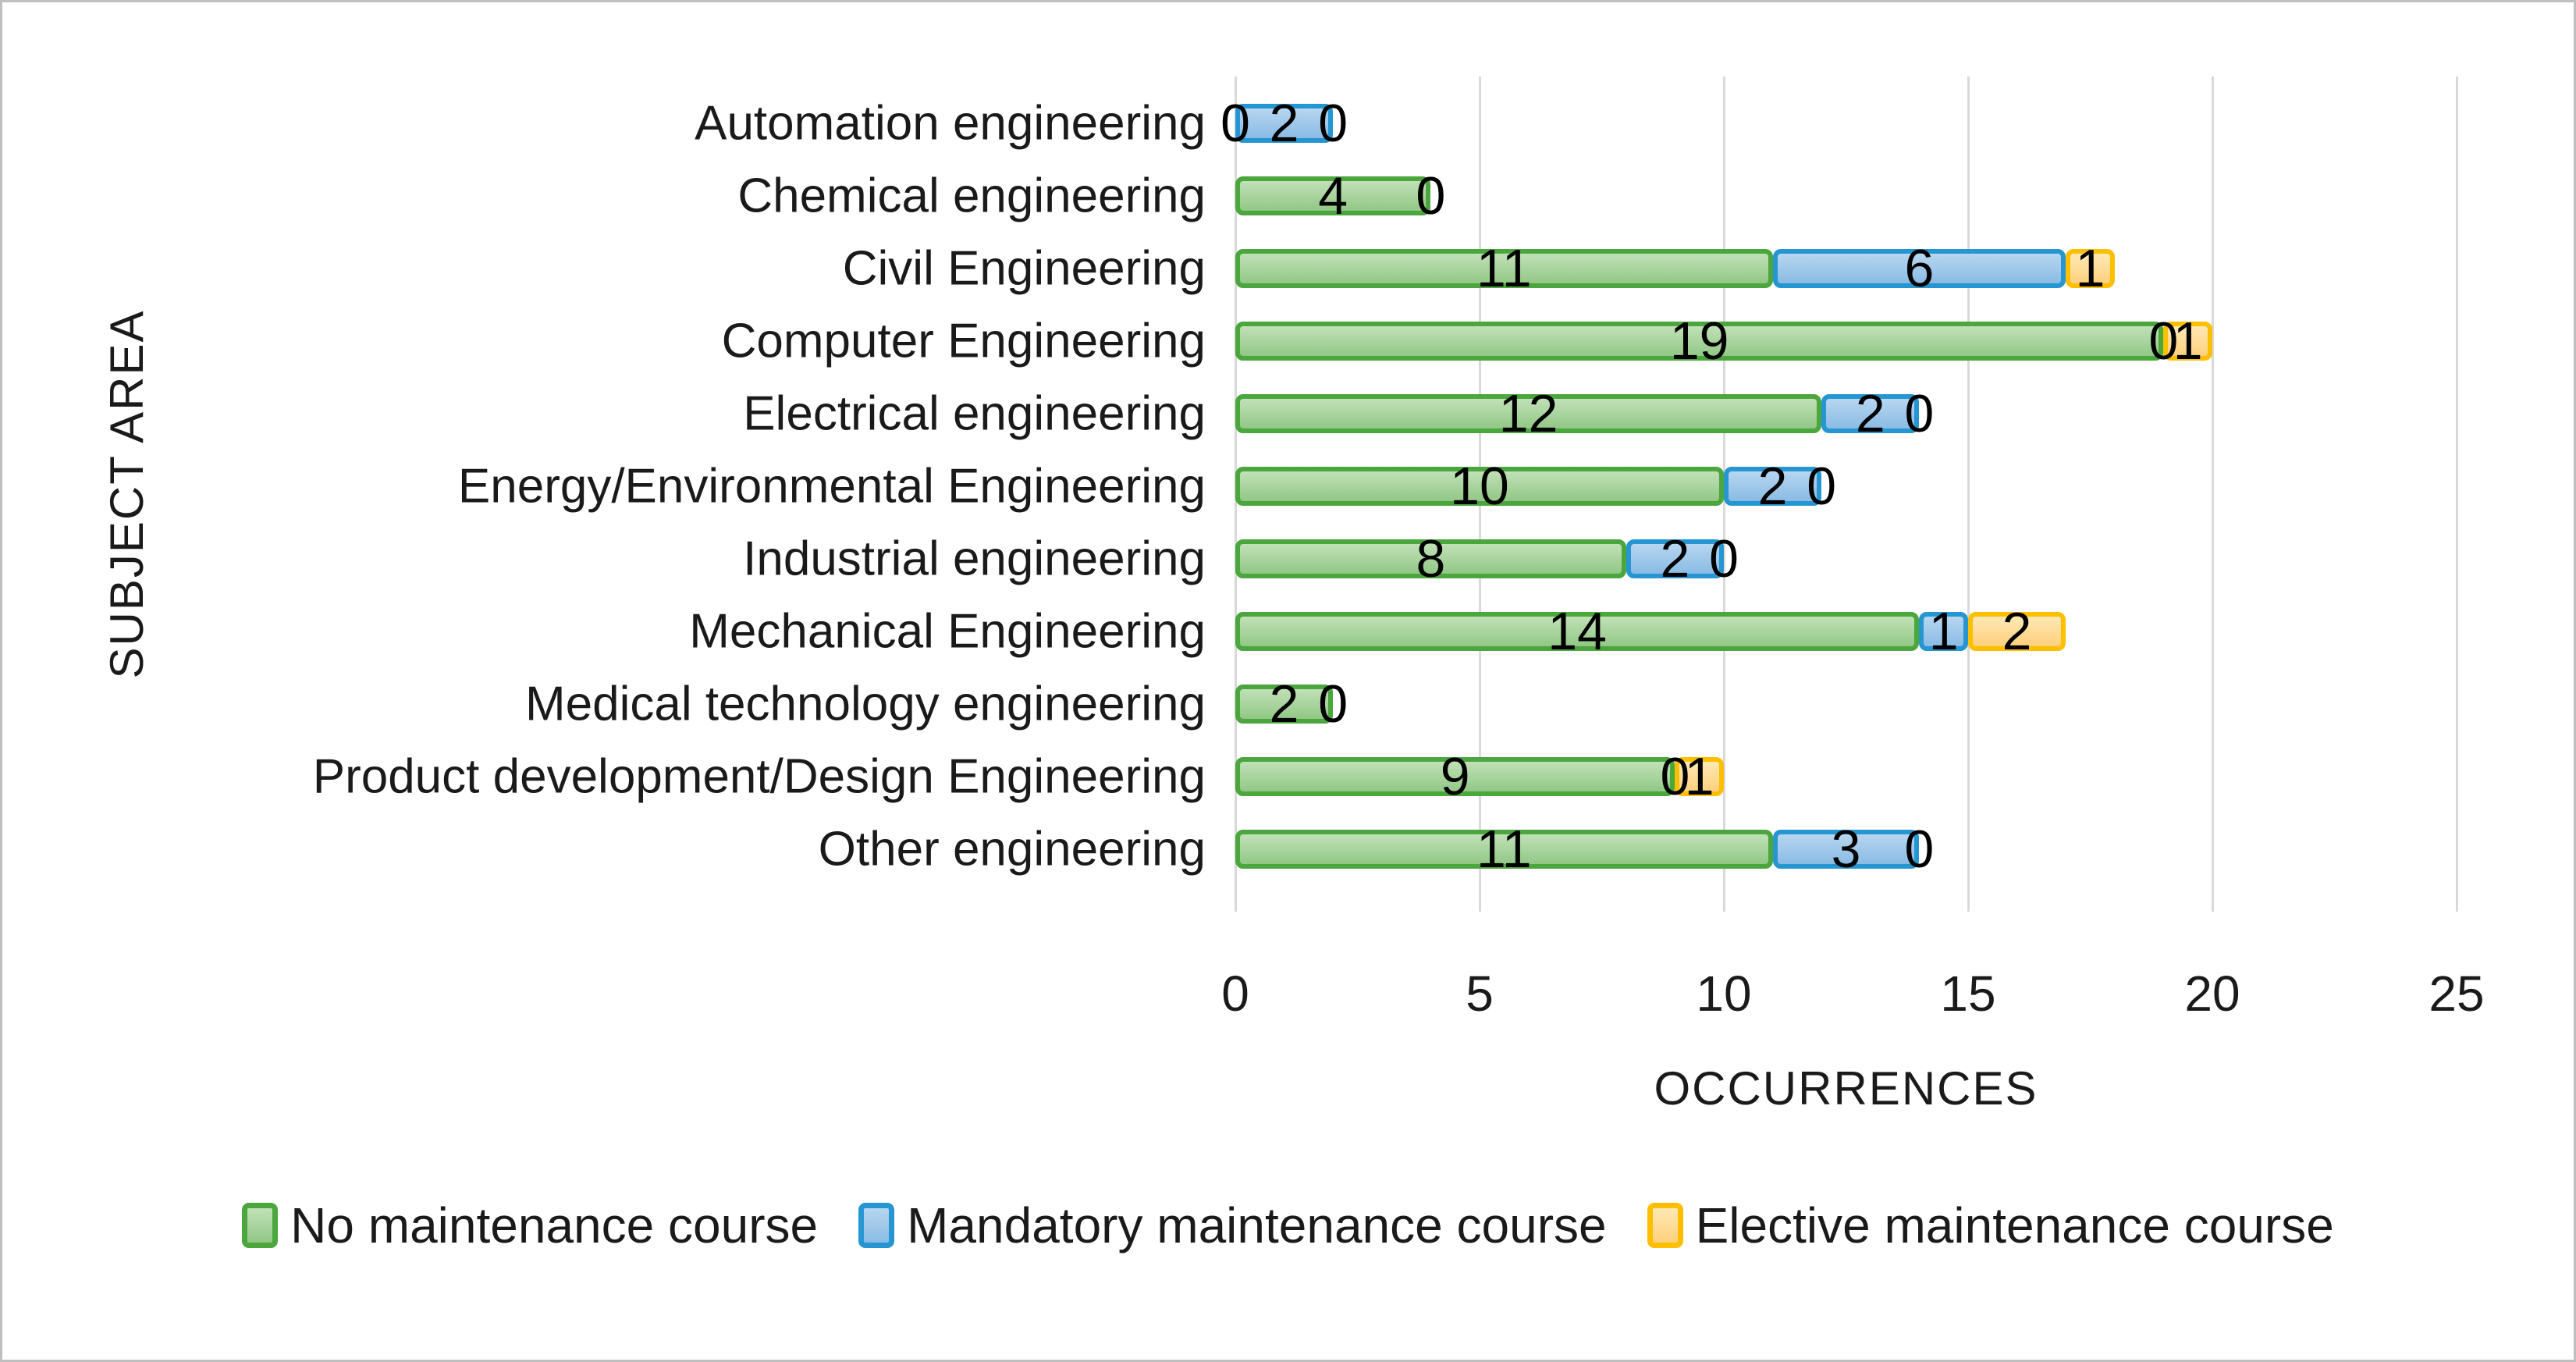 The image size is (2576, 1362). Describe the element at coordinates (1257, 1225) in the screenshot. I see `legend-label: Mandatory maintenance course` at that location.